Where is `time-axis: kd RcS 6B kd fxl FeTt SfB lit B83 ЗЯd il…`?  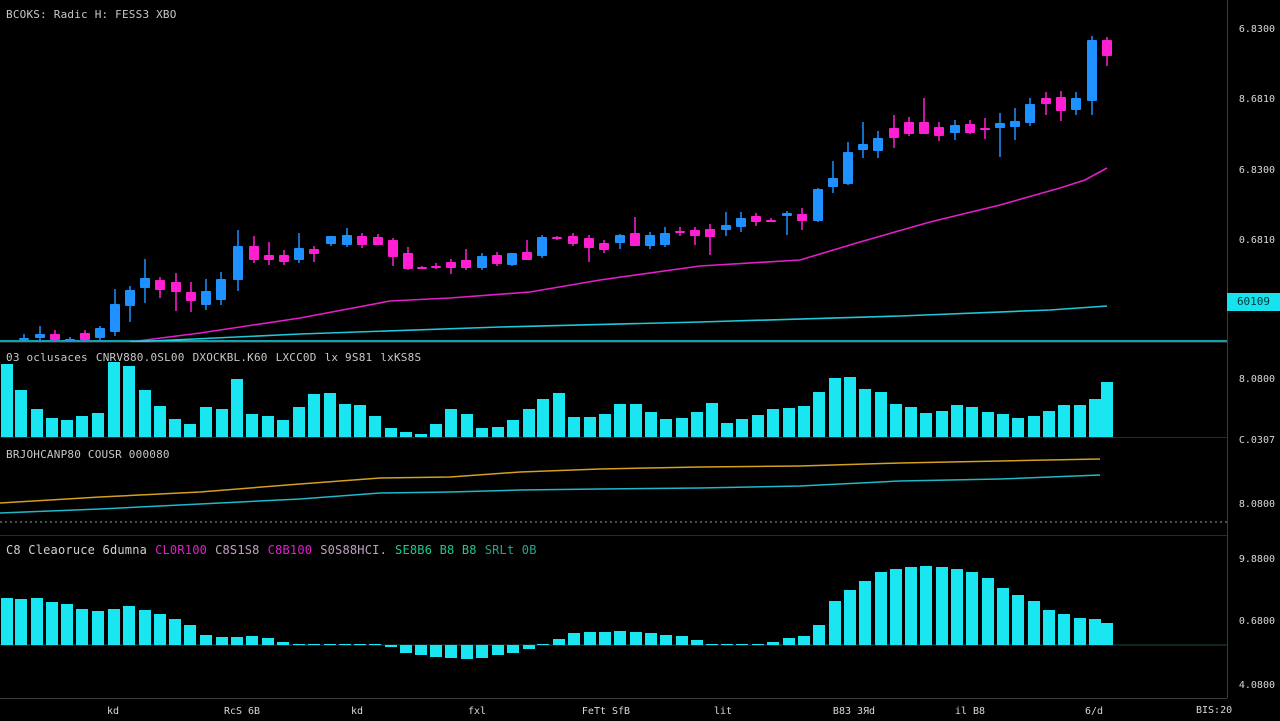 time-axis: kd RcS 6B kd fxl FeTt SfB lit B83 ЗЯd il… is located at coordinates (613, 709).